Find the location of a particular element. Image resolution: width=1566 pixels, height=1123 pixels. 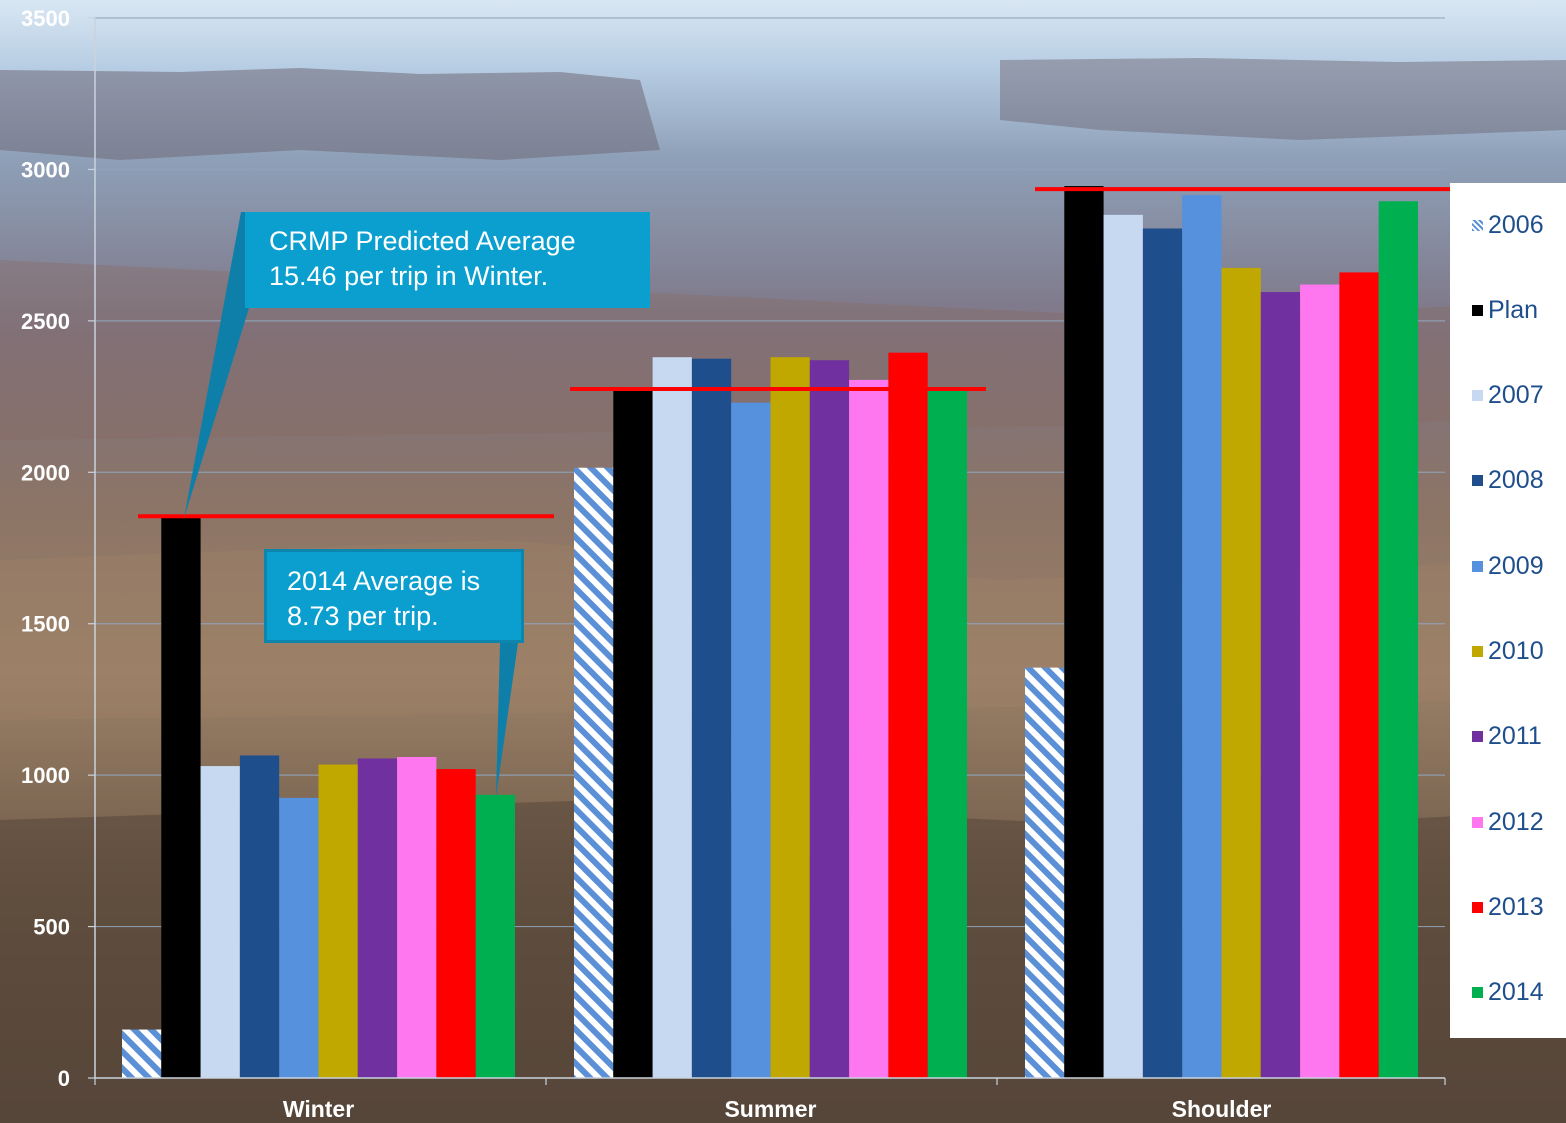

legend-item-plan: Plan is located at coordinates (1505, 310).